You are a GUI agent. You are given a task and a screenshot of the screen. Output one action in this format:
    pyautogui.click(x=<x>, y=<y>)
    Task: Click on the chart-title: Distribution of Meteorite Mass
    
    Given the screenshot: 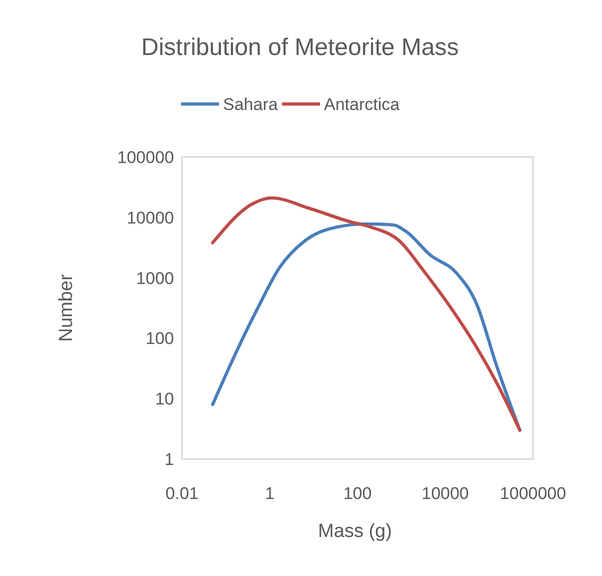 What is the action you would take?
    pyautogui.click(x=300, y=47)
    